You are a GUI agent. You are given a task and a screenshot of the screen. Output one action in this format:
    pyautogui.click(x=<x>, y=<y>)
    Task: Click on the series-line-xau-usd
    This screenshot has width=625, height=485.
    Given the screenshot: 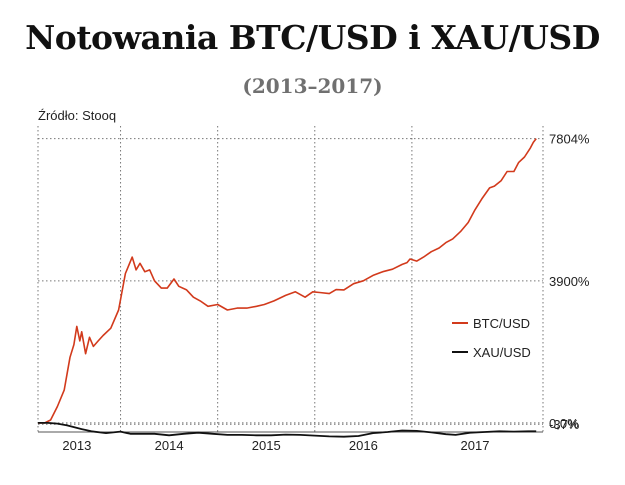 What is the action you would take?
    pyautogui.click(x=287, y=429)
    